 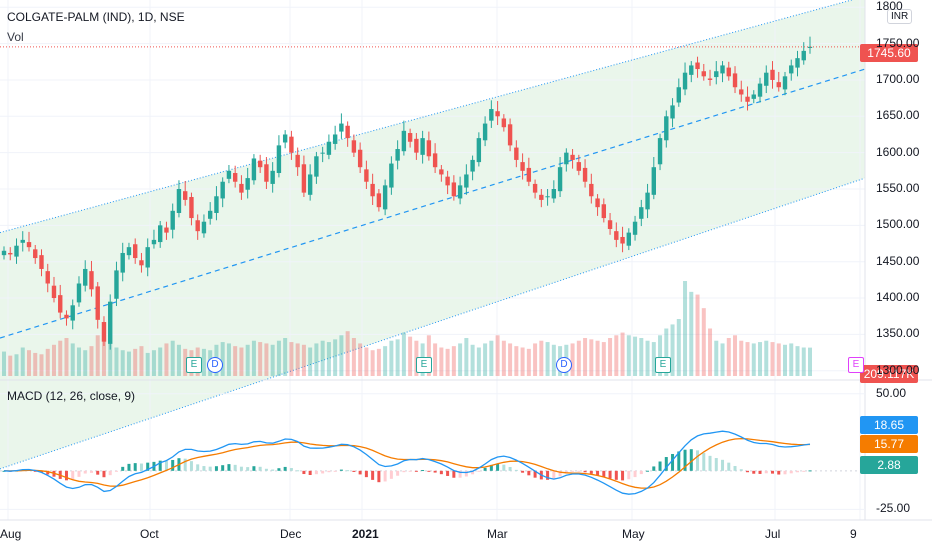 What do you see at coordinates (291, 534) in the screenshot?
I see `time-axis-tick: Dec` at bounding box center [291, 534].